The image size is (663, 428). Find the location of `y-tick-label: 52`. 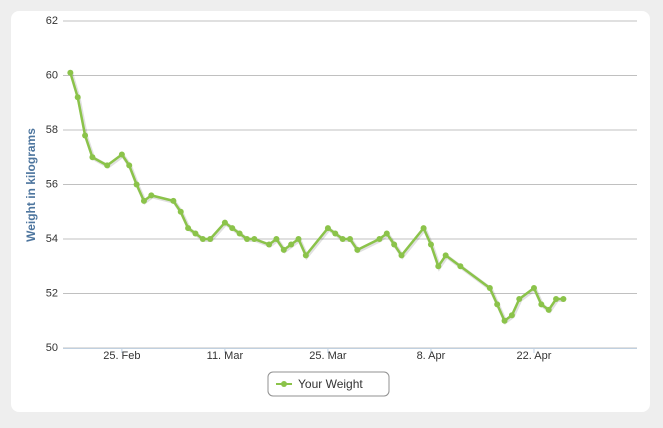

y-tick-label: 52 is located at coordinates (52, 293).